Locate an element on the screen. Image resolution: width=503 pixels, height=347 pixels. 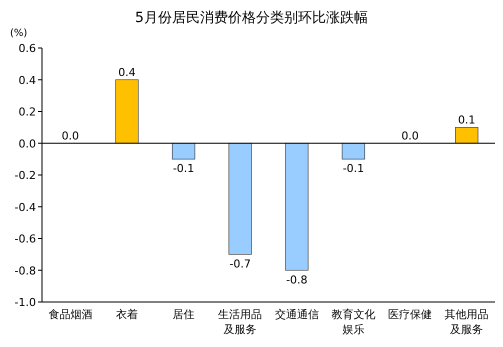
x-tick-label: 其他用品及服务 is located at coordinates (466, 322).